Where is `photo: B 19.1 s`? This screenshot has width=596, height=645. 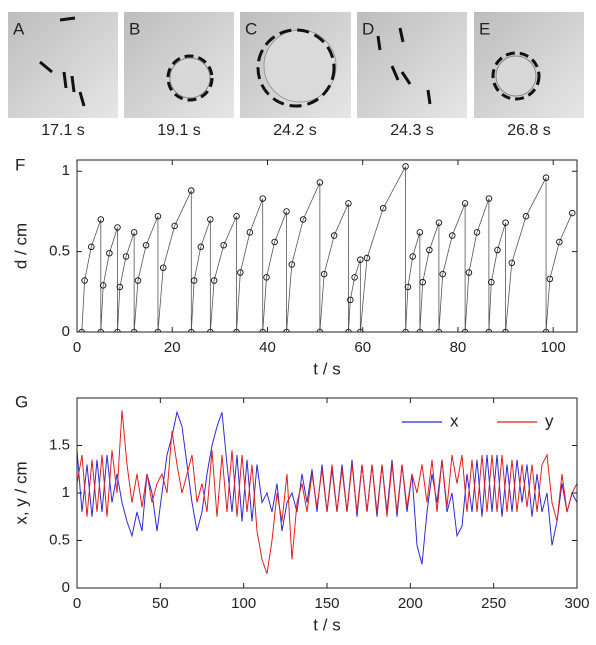
photo: B 19.1 s is located at coordinates (179, 75).